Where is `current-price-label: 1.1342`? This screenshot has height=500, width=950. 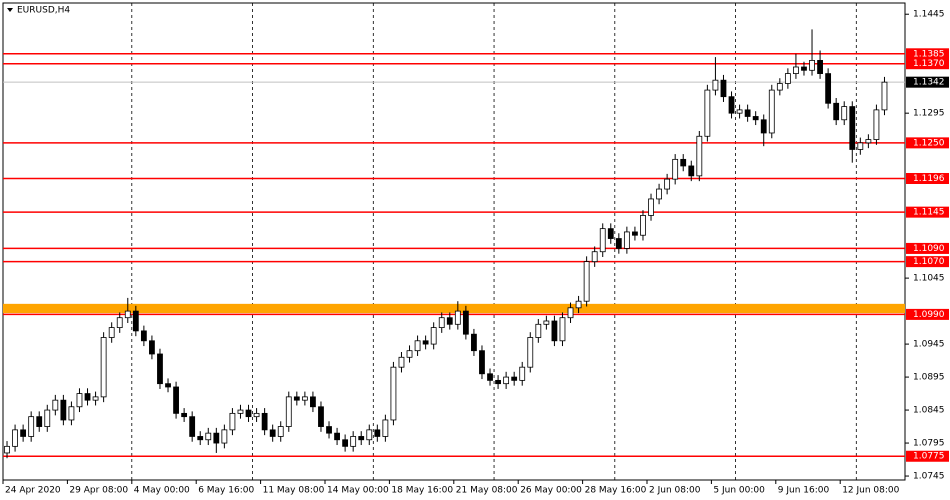 current-price-label: 1.1342 is located at coordinates (929, 83).